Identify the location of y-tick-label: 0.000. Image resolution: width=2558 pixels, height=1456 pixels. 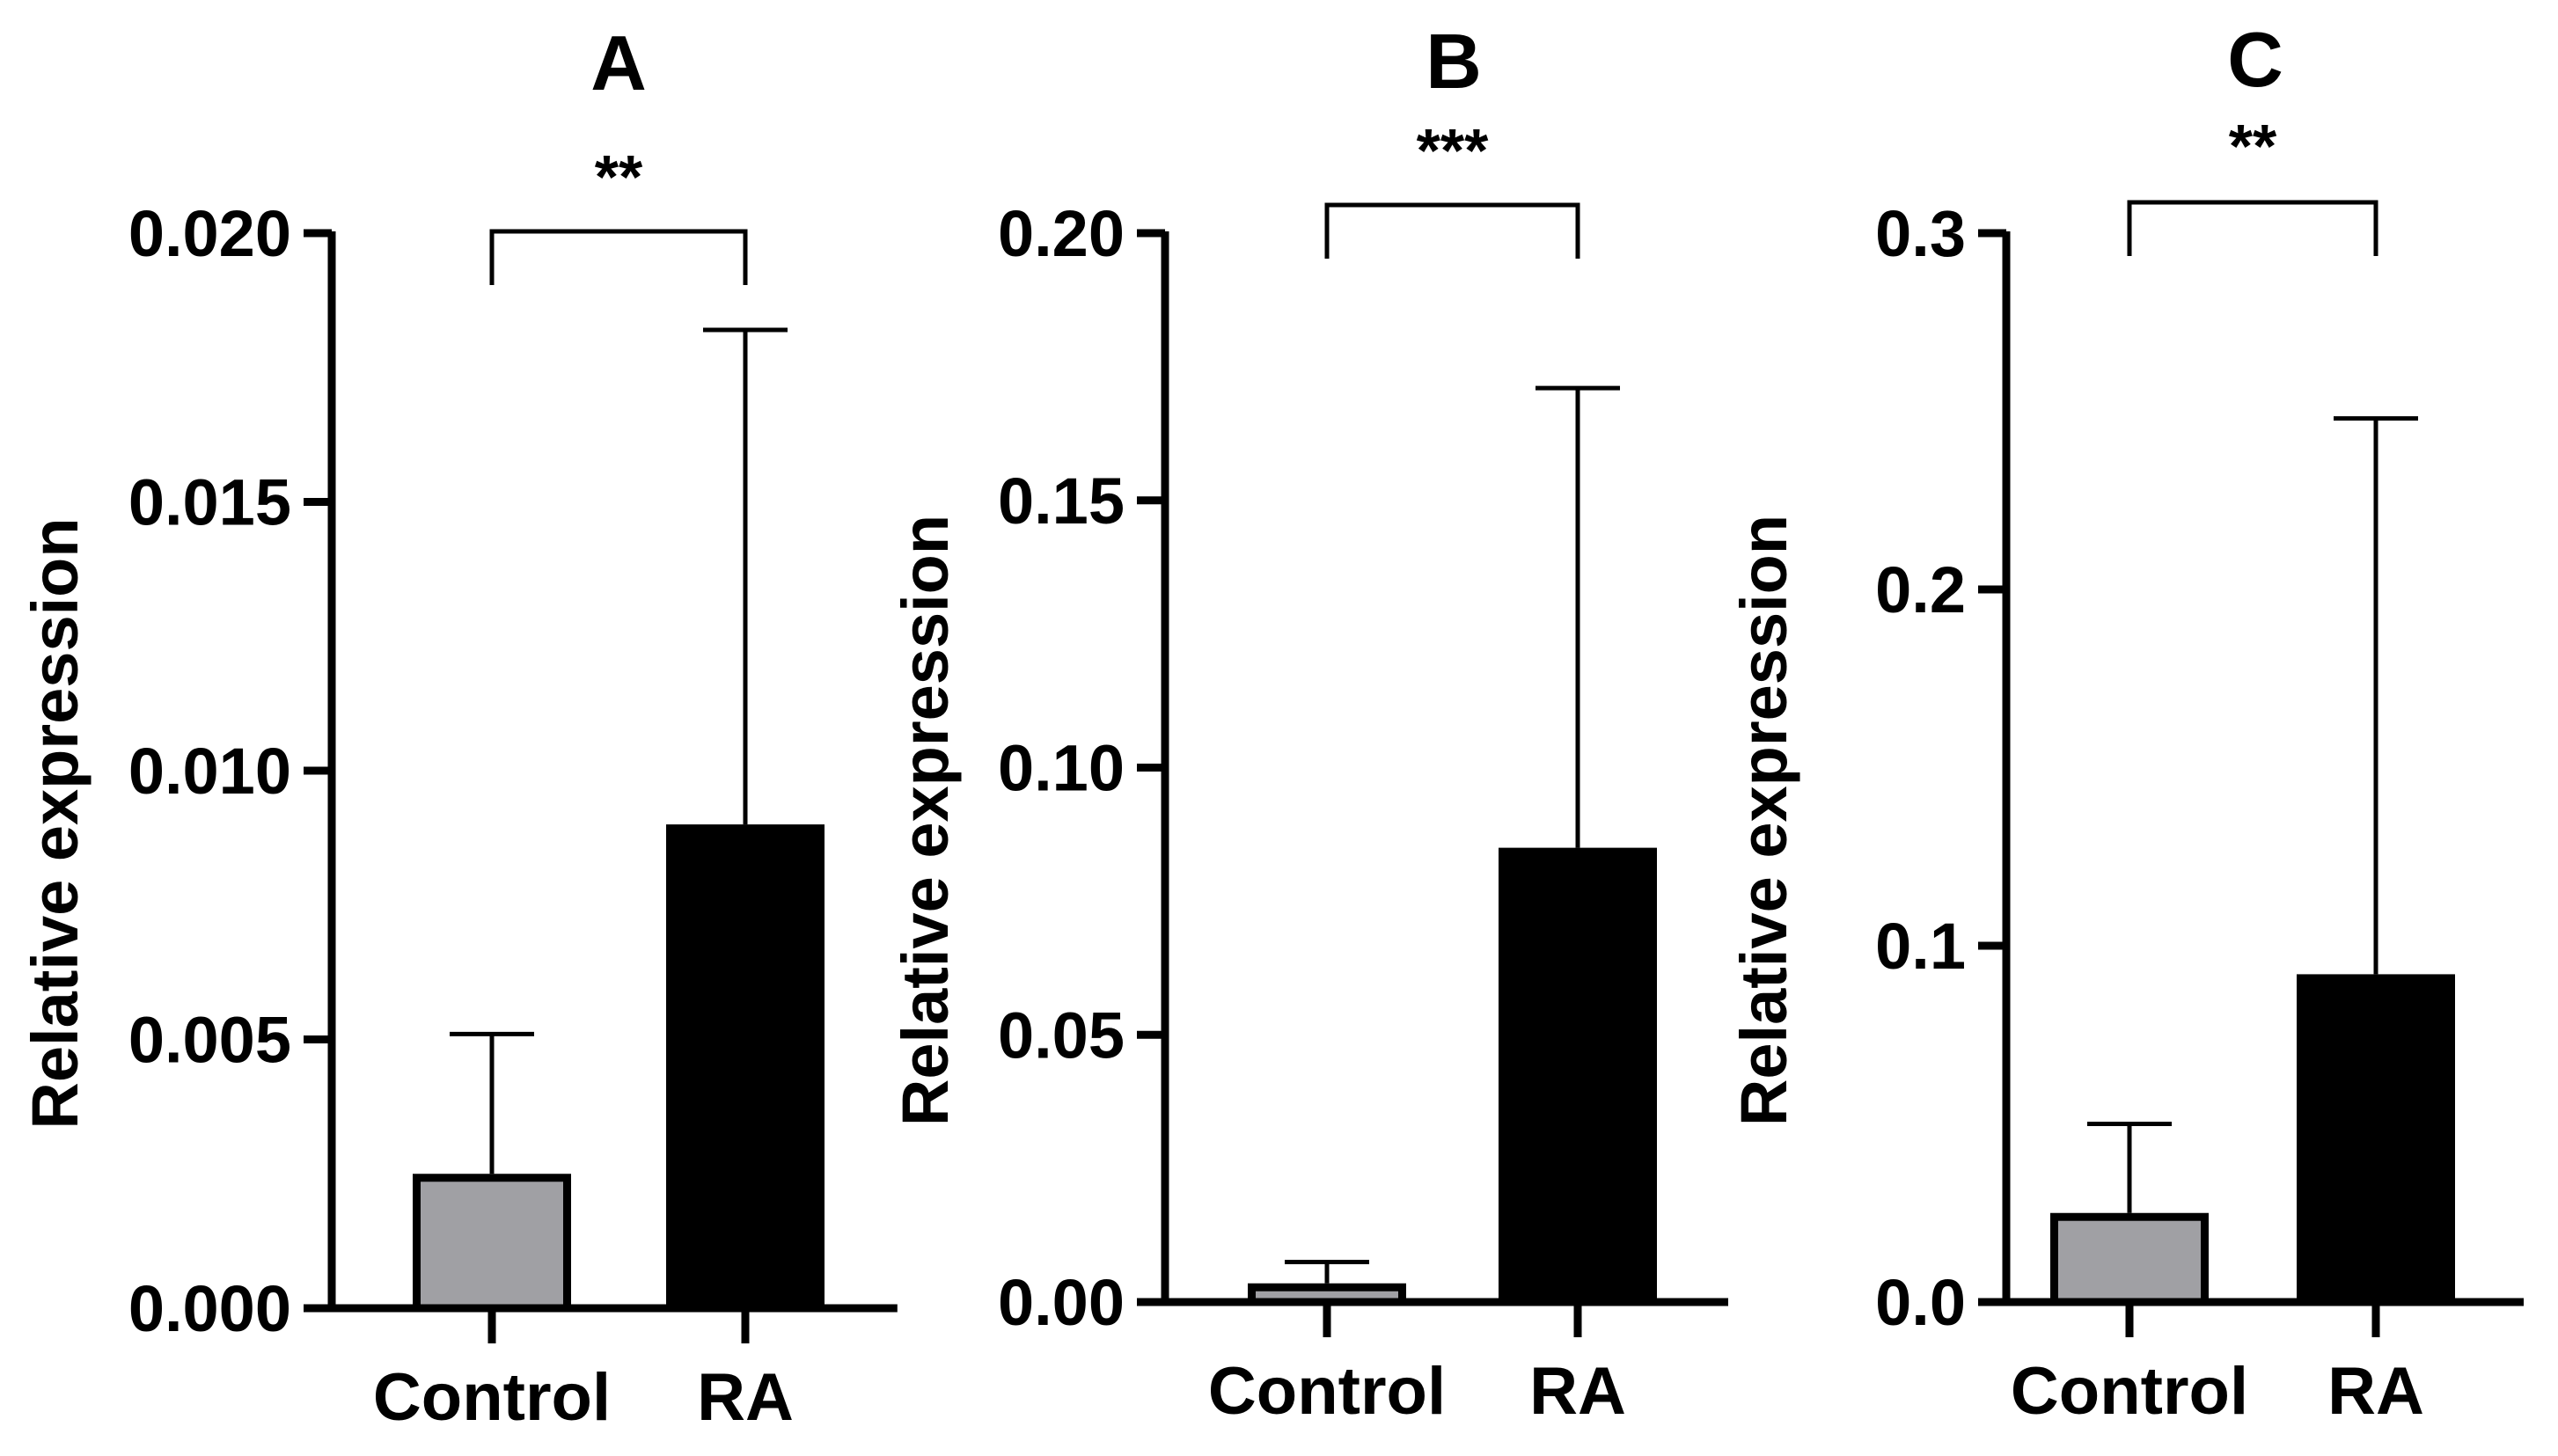
(210, 1308).